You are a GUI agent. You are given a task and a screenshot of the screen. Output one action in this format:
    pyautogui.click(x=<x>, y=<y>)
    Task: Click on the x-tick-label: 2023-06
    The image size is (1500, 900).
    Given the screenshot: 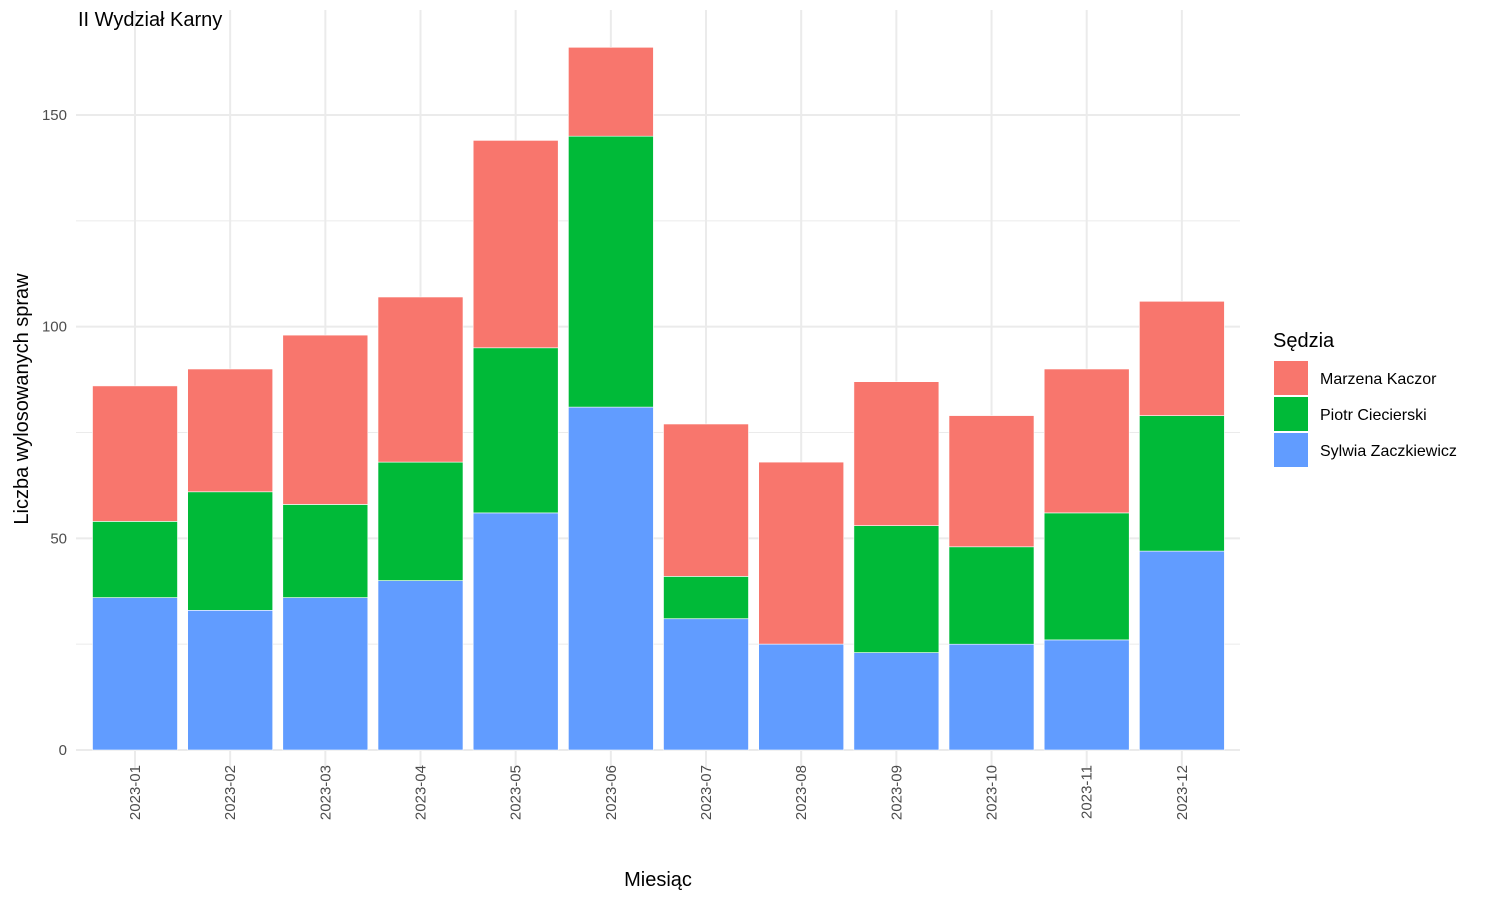 What is the action you would take?
    pyautogui.click(x=611, y=792)
    